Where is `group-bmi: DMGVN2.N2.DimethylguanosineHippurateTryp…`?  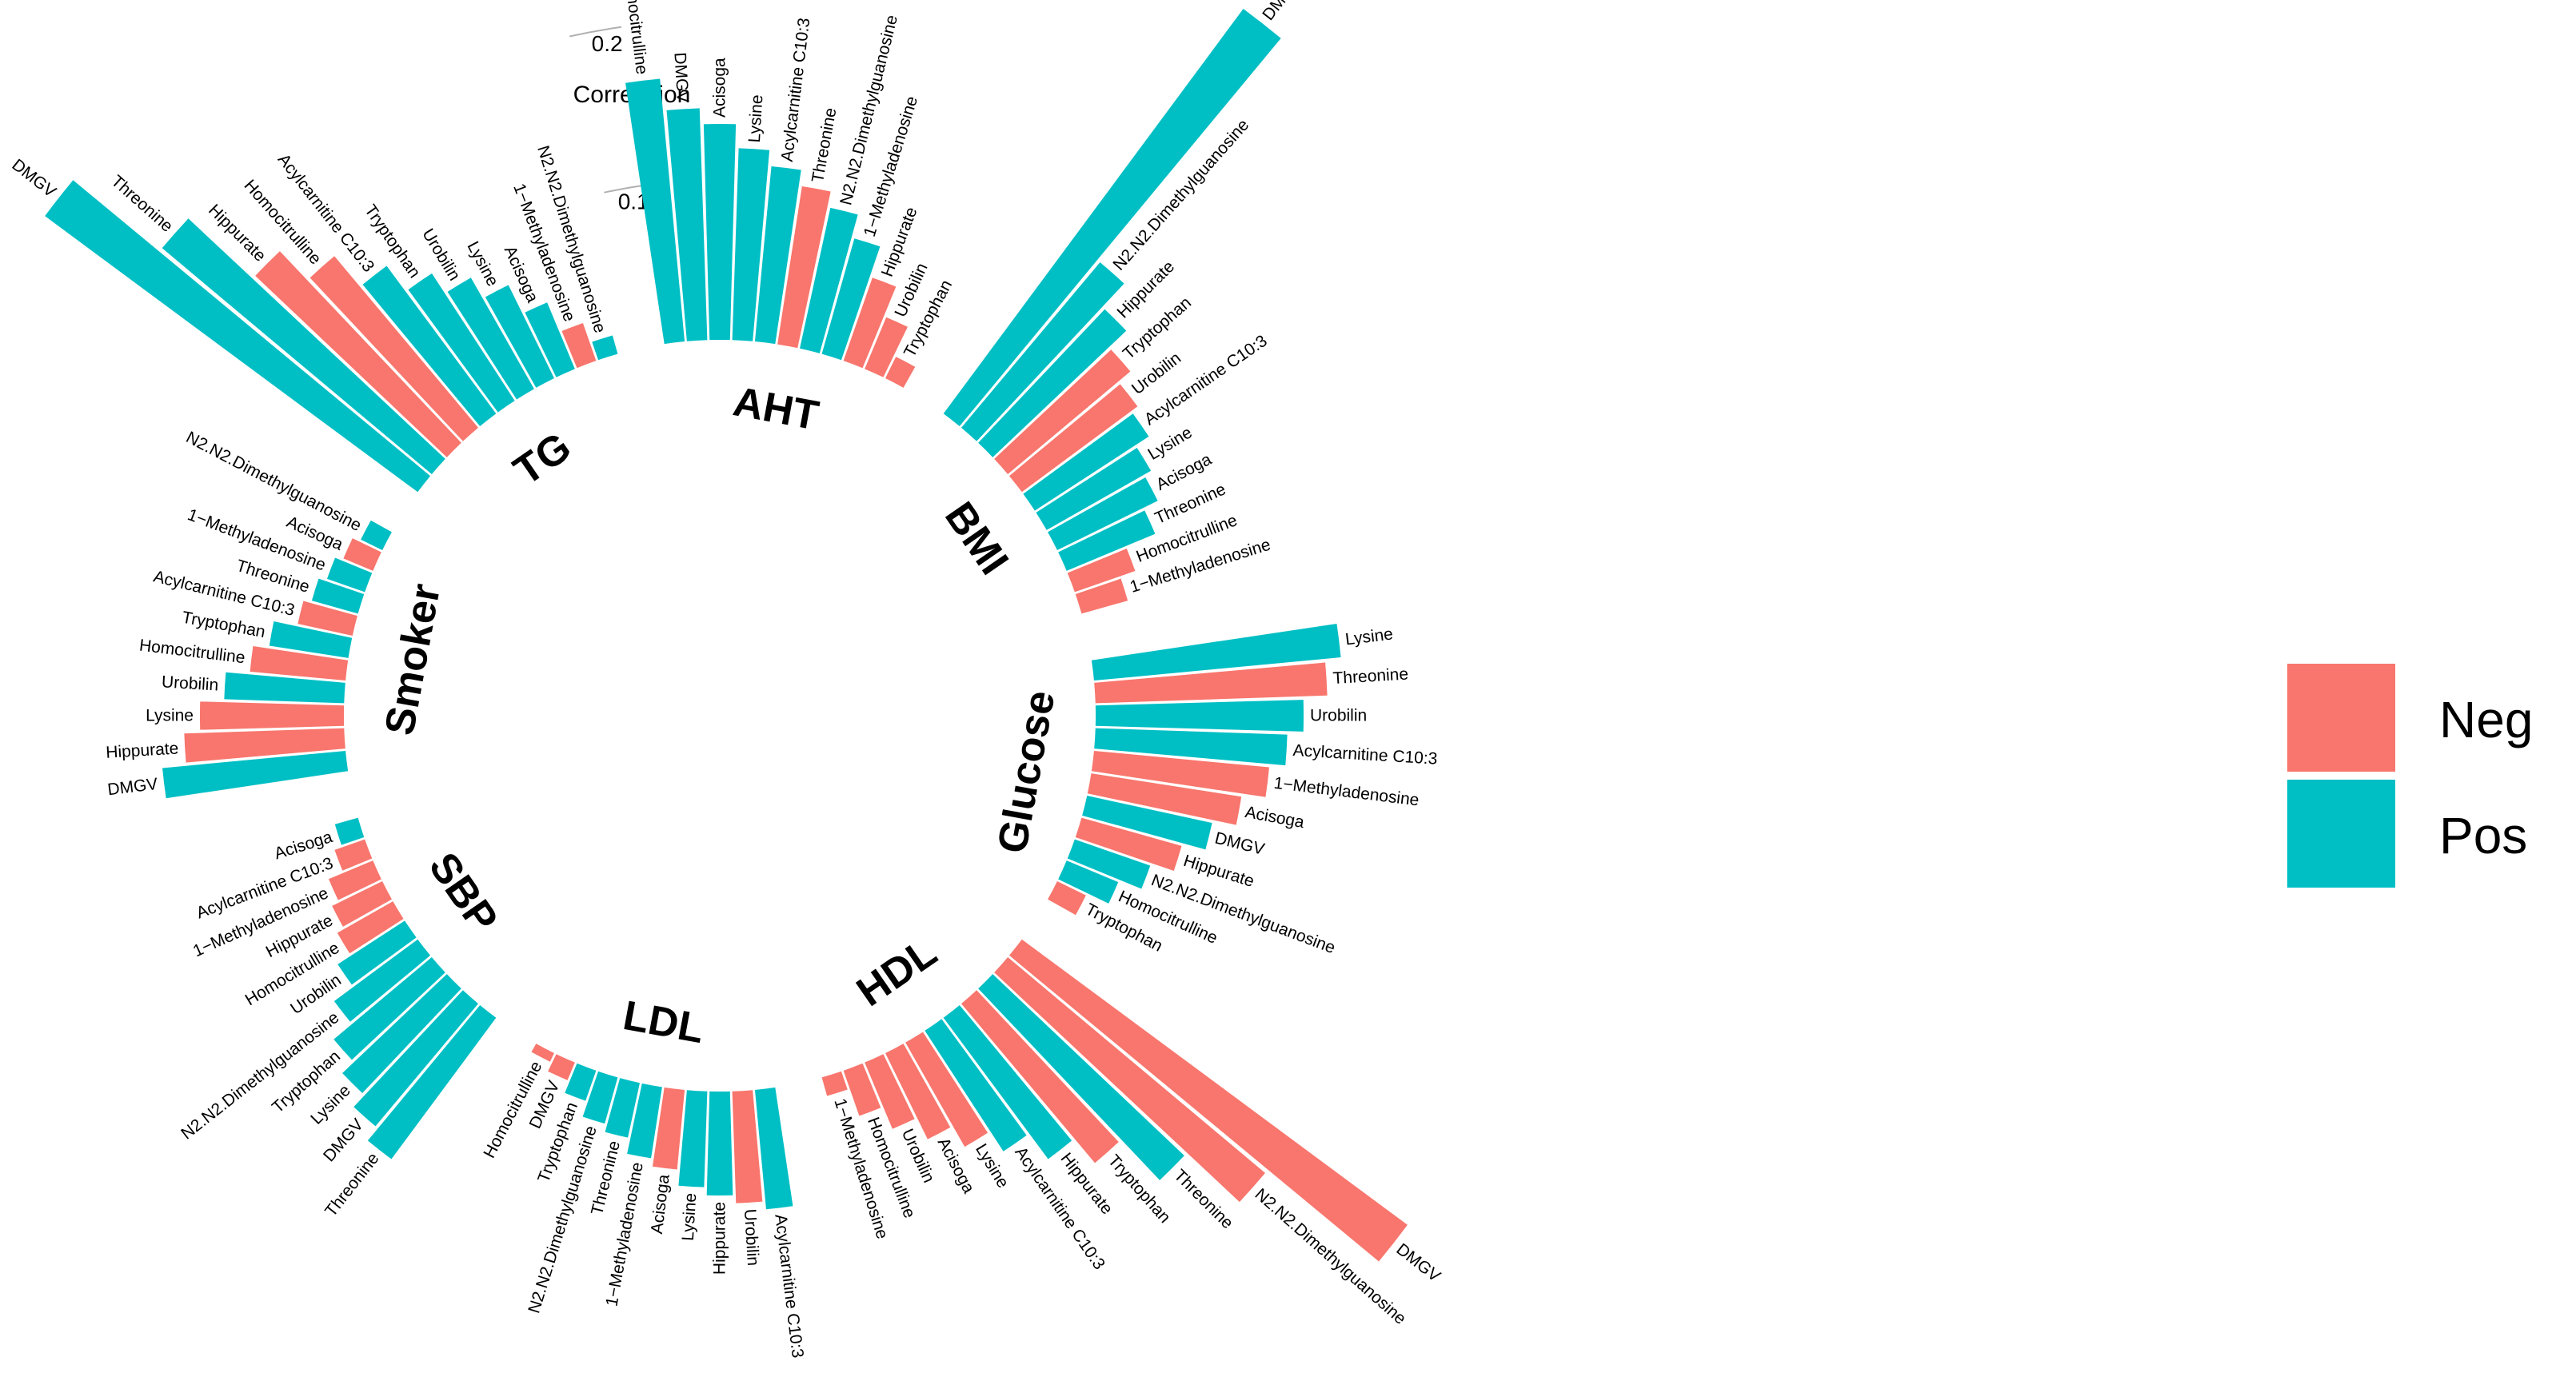 group-bmi: DMGVN2.N2.DimethylguanosineHippurateTryp… is located at coordinates (1124, 307).